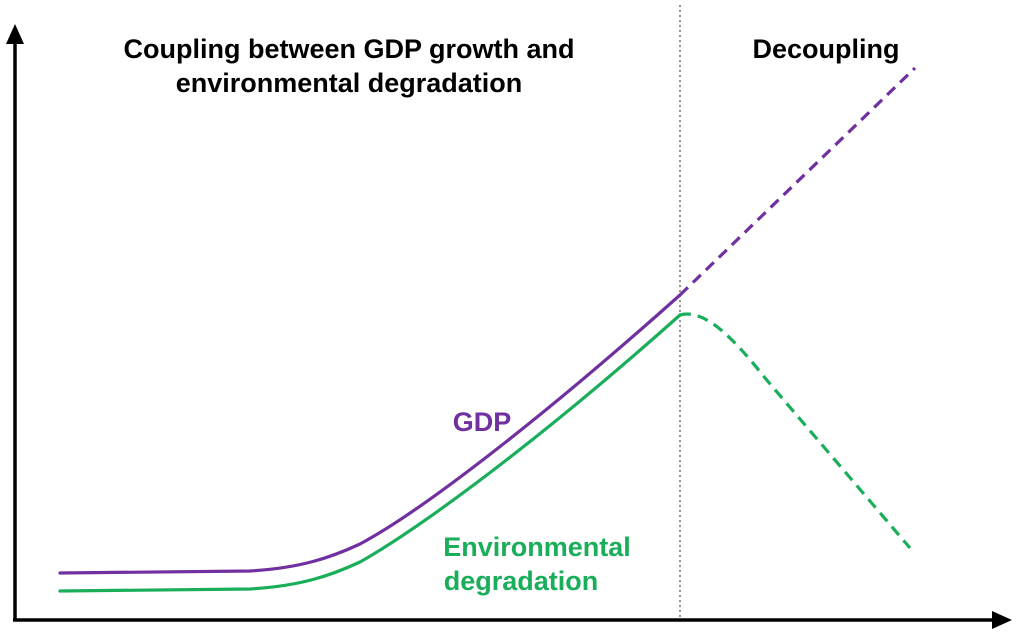  I want to click on decoupling-title: Decoupling, so click(826, 49).